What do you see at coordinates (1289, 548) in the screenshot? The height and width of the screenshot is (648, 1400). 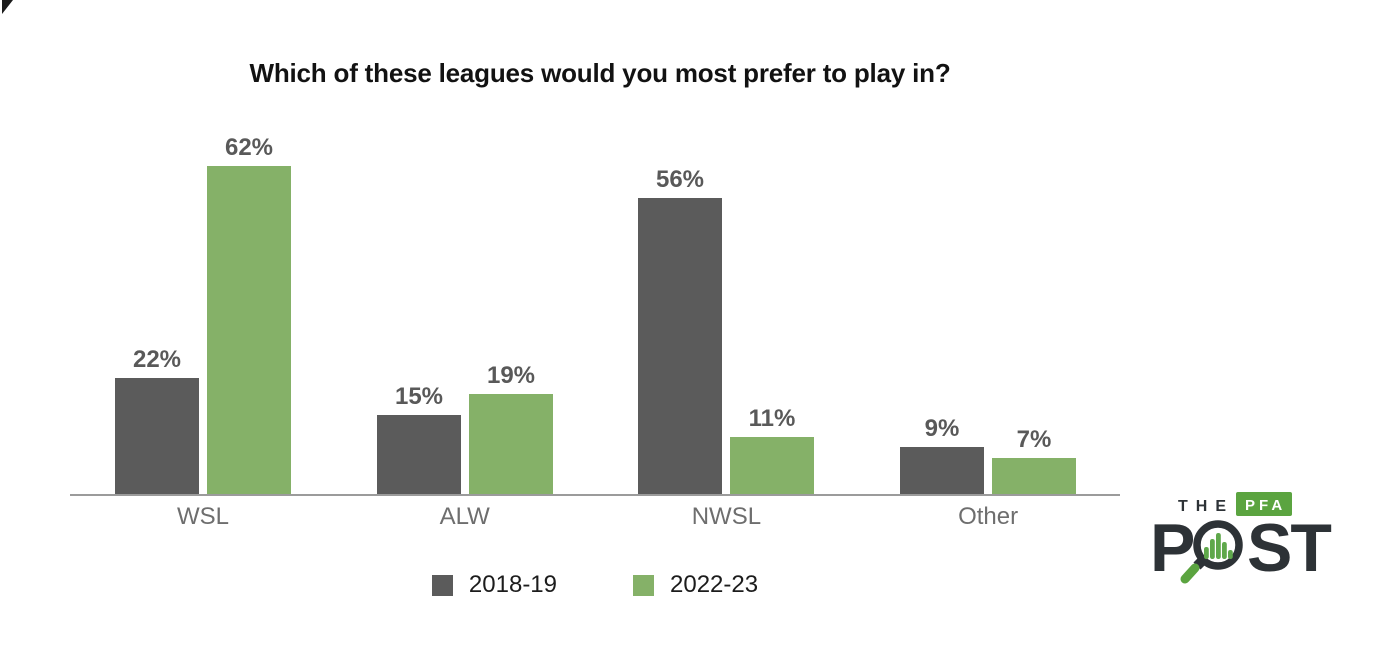 I see `logo-post-st: ST` at bounding box center [1289, 548].